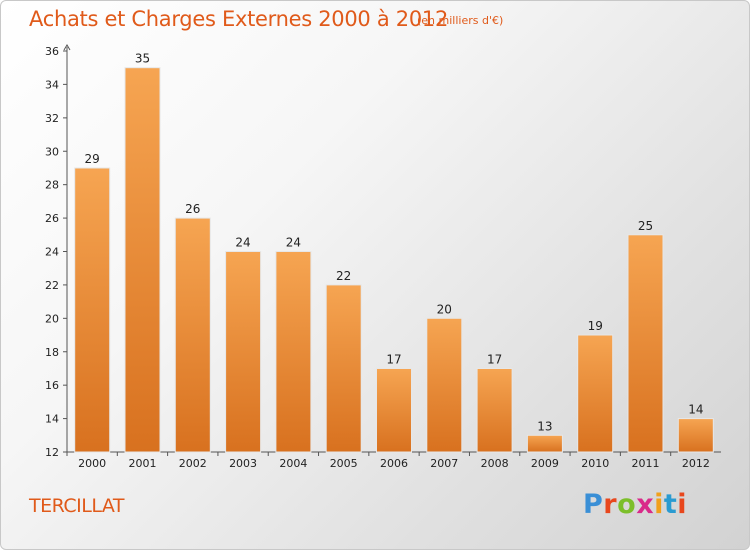  What do you see at coordinates (142, 260) in the screenshot?
I see `bar-2001` at bounding box center [142, 260].